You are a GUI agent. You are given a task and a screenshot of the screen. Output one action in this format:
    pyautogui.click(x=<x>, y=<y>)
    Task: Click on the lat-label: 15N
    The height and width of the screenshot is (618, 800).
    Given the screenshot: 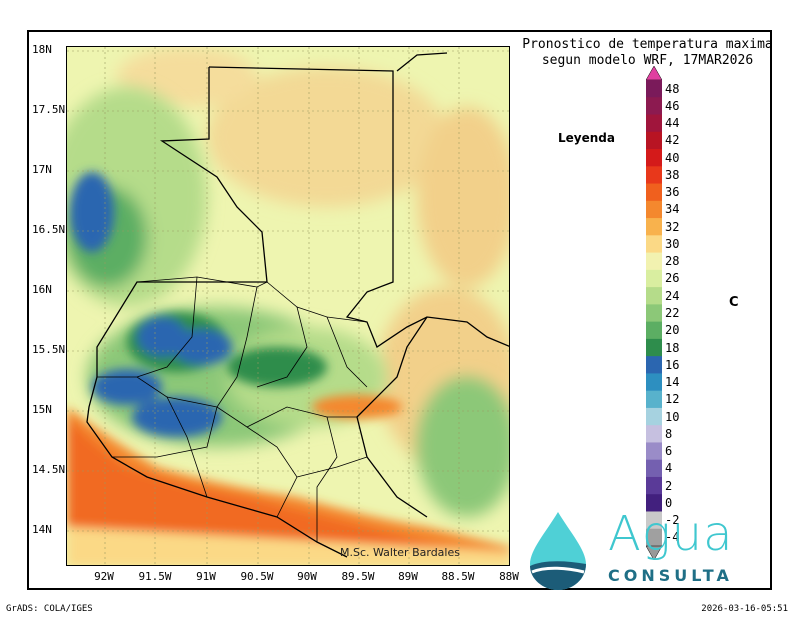 What is the action you would take?
    pyautogui.click(x=42, y=409)
    